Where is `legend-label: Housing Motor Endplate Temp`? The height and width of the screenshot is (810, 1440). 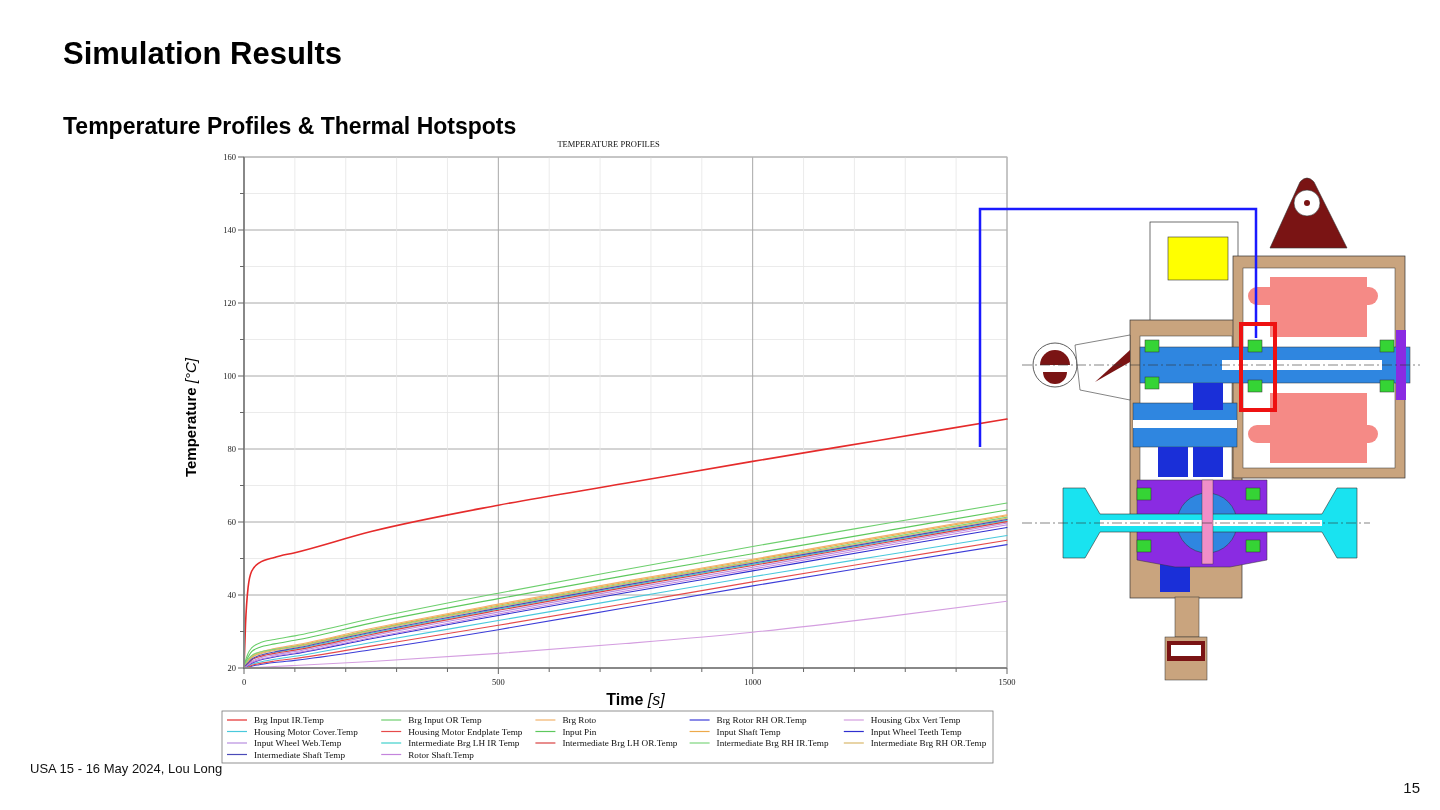
legend-label: Housing Motor Endplate Temp is located at coordinates (465, 731).